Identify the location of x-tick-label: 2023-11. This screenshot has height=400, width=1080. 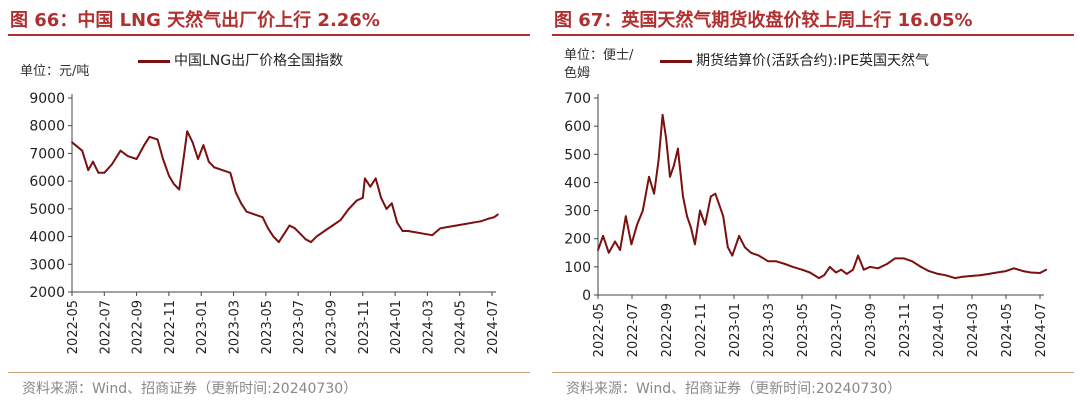
(364, 327).